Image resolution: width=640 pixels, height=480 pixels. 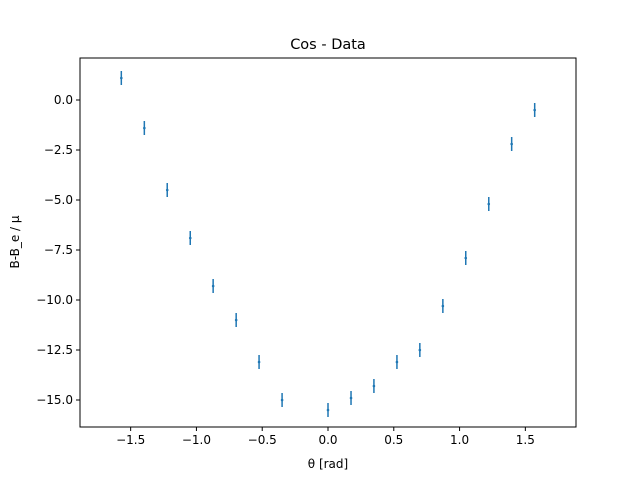 I want to click on y-tick-label: −7.5, so click(x=58, y=250).